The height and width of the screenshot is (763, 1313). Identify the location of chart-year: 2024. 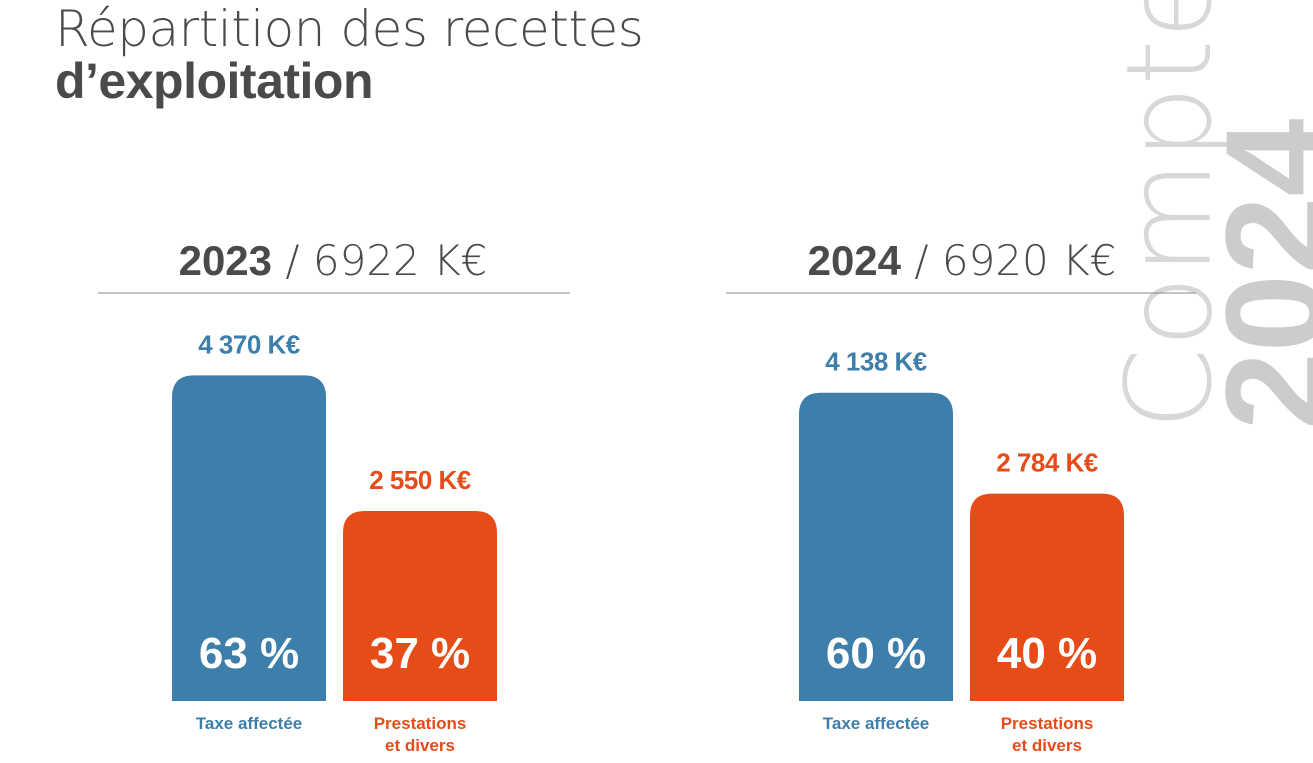
(855, 260).